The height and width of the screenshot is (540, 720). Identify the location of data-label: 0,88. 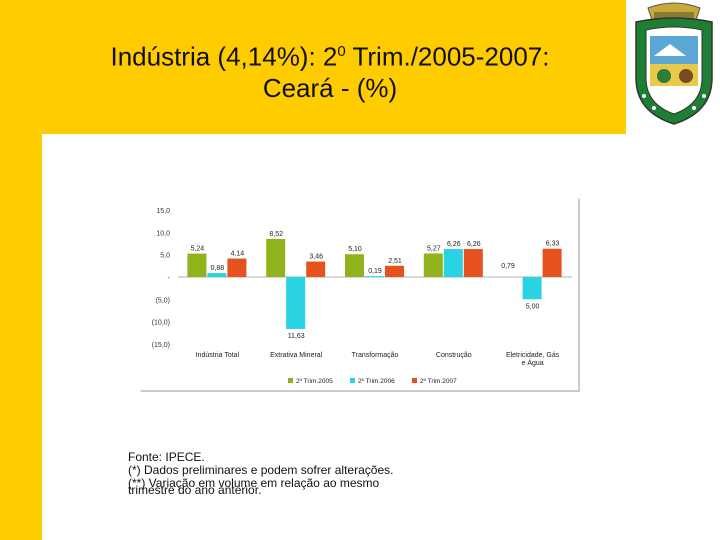
(218, 268).